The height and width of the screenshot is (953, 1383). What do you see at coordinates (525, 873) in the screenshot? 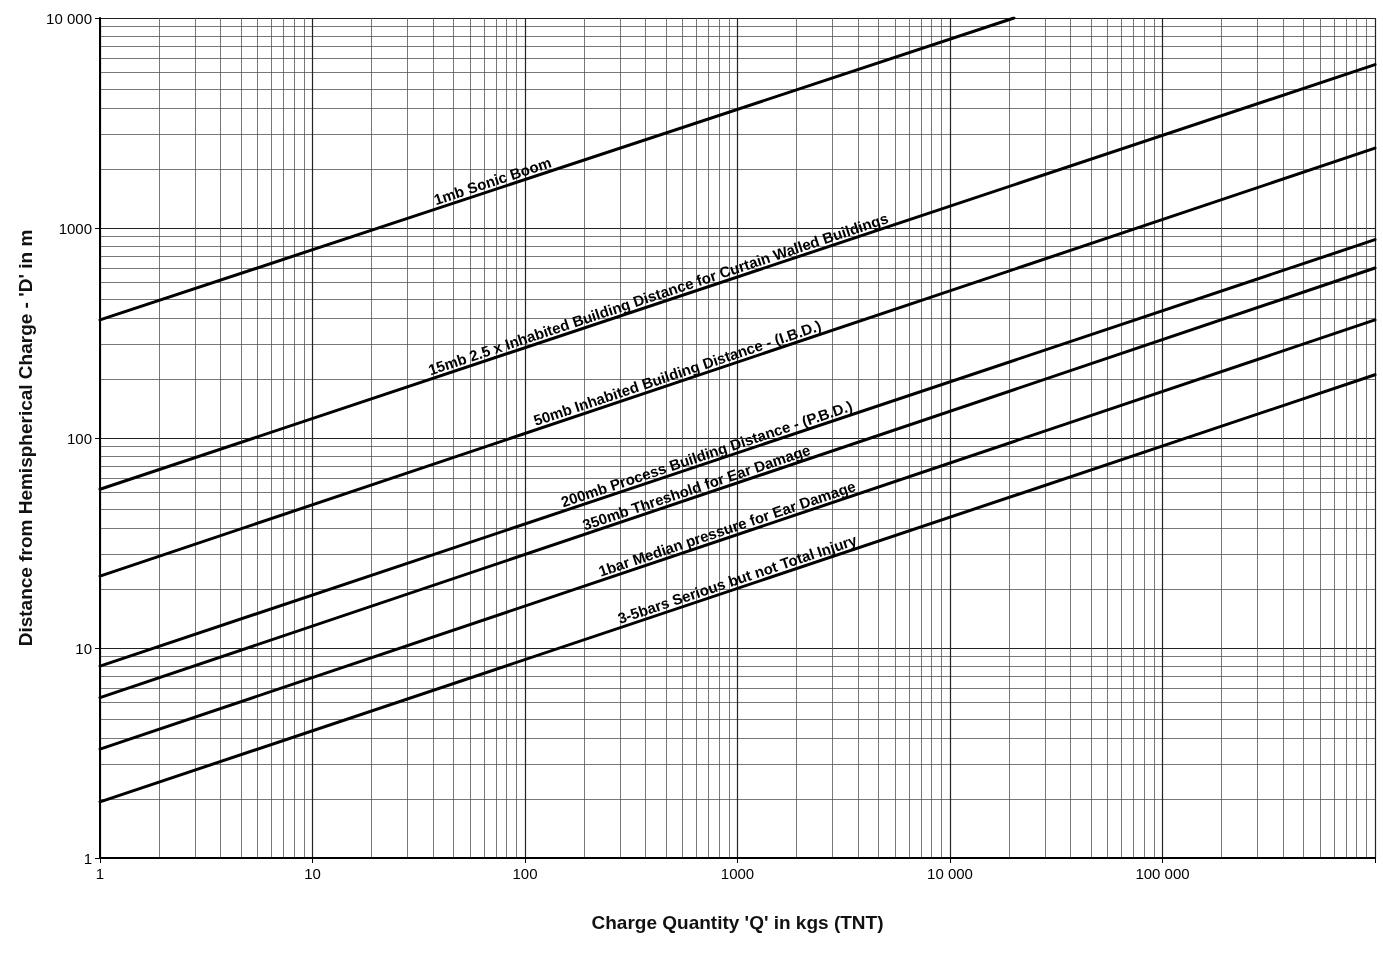
I see `x-tick-label: 100` at bounding box center [525, 873].